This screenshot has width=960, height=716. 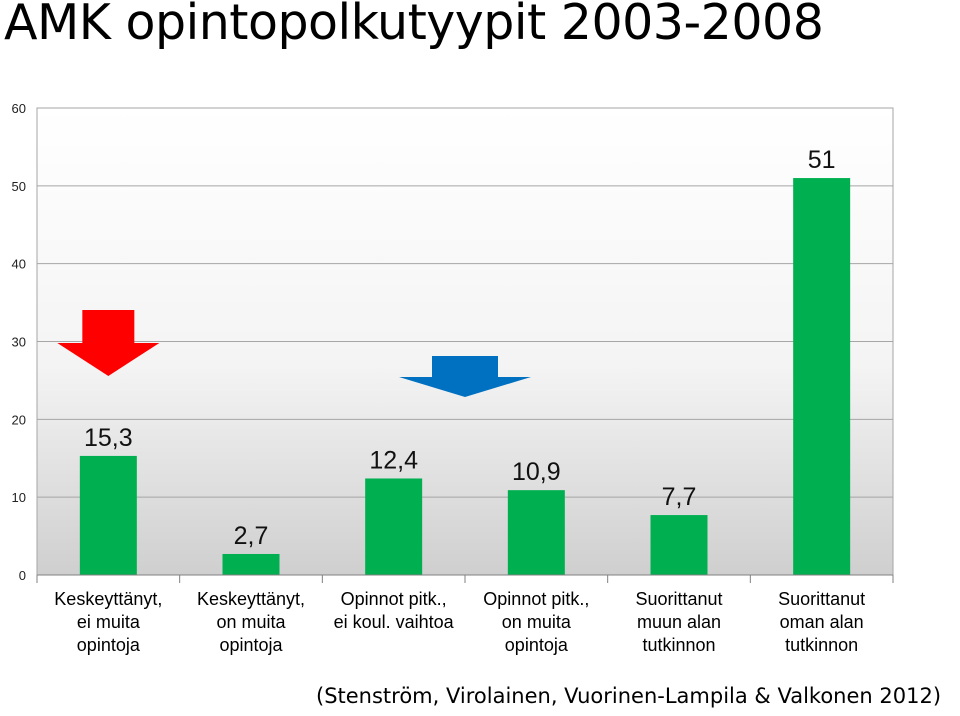 What do you see at coordinates (19, 108) in the screenshot?
I see `y-tick-label: 60` at bounding box center [19, 108].